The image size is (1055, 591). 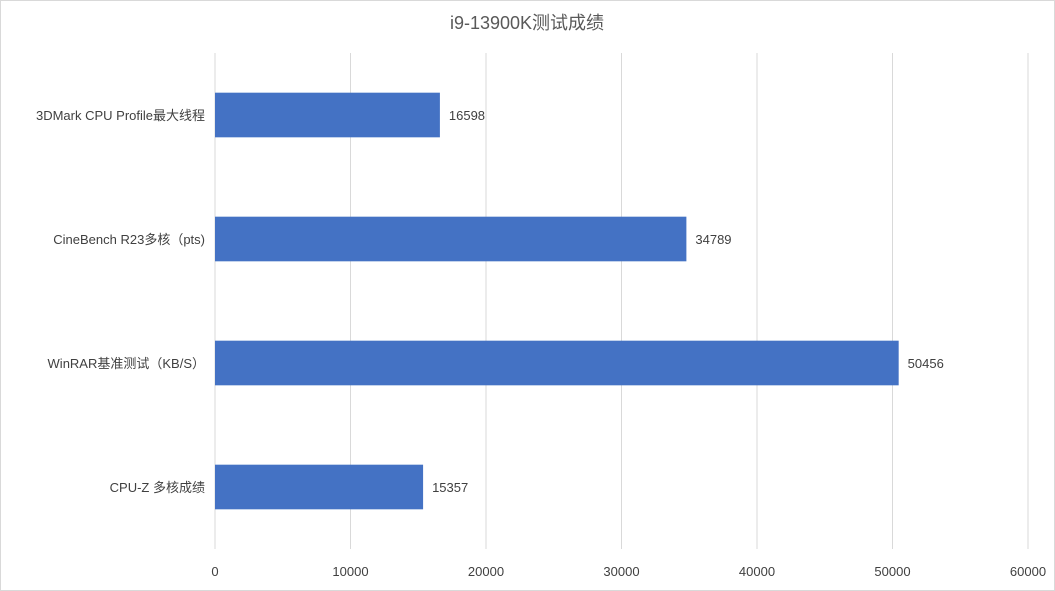 What do you see at coordinates (713, 239) in the screenshot?
I see `data-label: 34789` at bounding box center [713, 239].